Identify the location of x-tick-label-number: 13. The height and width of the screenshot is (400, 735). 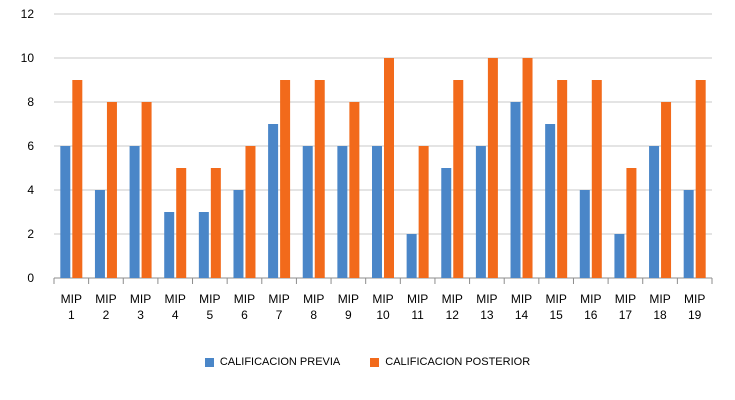
(487, 315).